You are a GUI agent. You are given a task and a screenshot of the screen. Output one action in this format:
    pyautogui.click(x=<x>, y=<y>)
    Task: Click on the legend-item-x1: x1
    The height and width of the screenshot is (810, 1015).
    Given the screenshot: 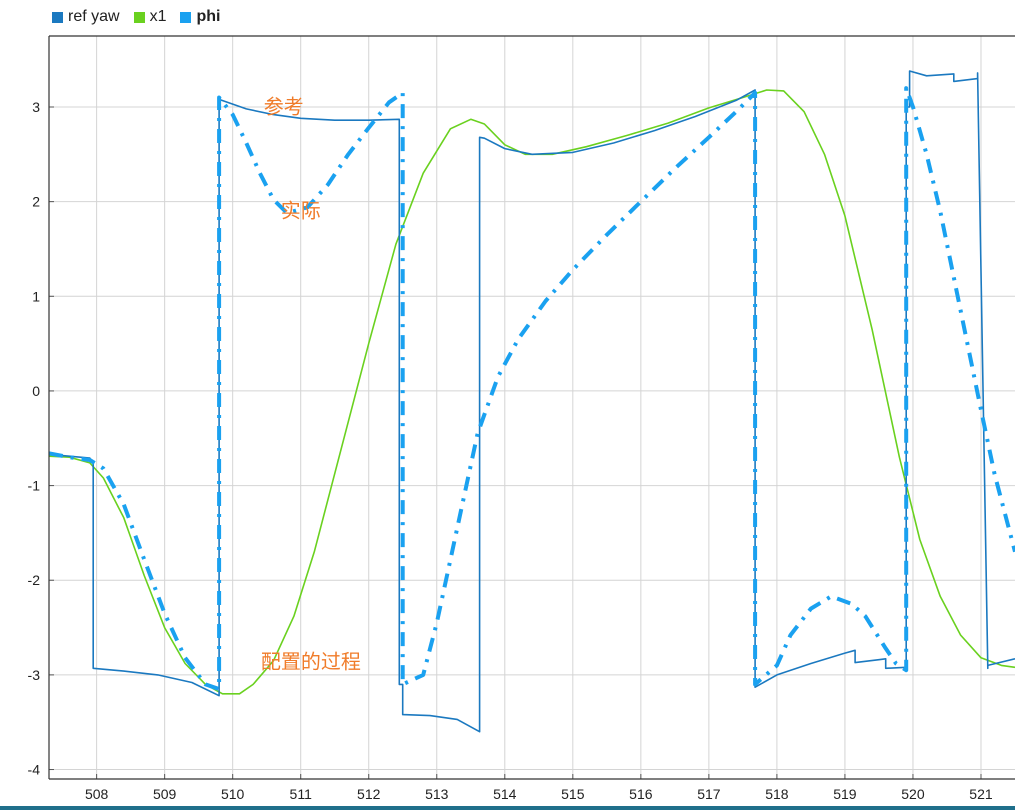 What is the action you would take?
    pyautogui.click(x=150, y=17)
    